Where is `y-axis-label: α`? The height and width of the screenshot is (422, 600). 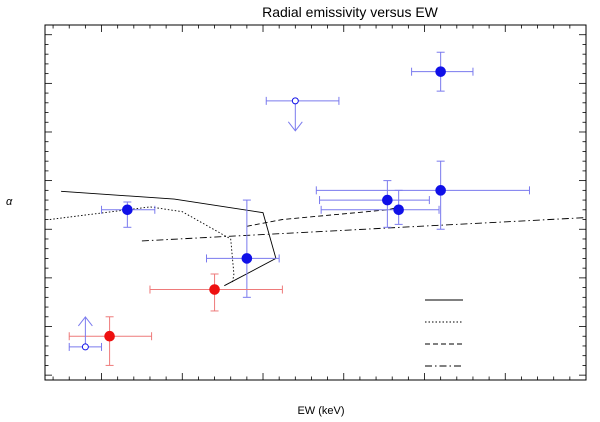
y-axis-label: α is located at coordinates (9, 202).